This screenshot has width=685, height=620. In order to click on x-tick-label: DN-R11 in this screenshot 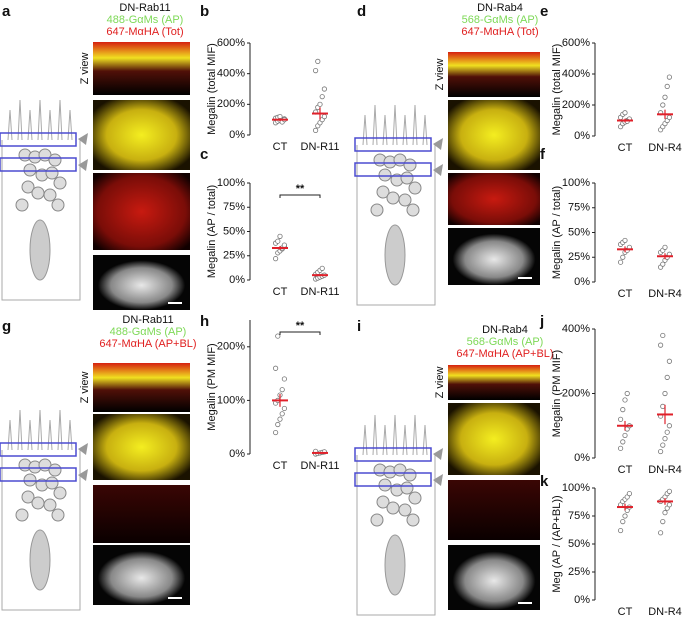, I will do `click(320, 147)`.